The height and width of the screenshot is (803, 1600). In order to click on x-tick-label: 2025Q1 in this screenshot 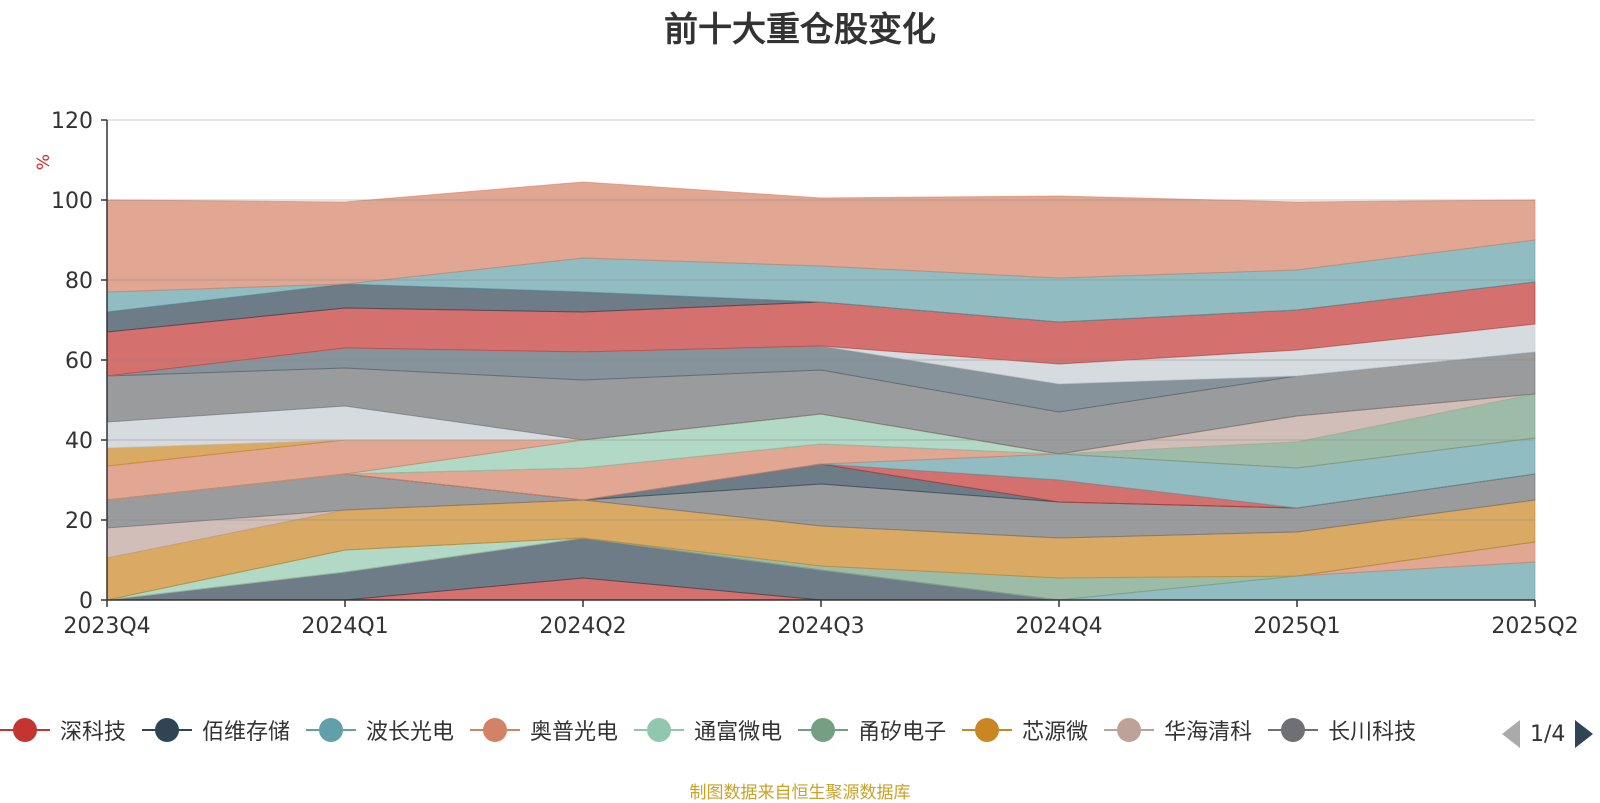, I will do `click(1296, 626)`.